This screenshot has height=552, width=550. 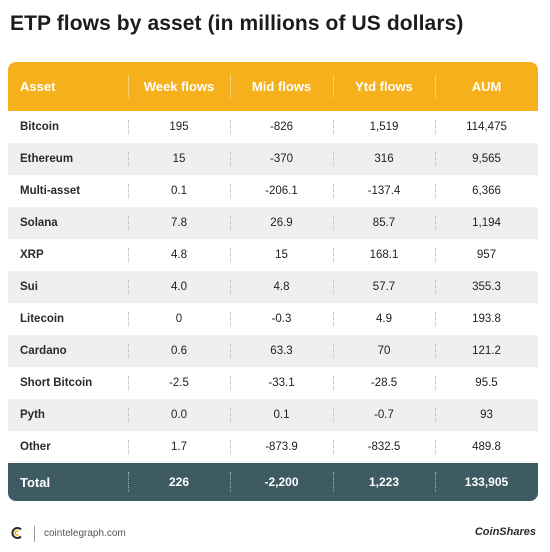 I want to click on table-cell: -206.1, so click(x=281, y=191).